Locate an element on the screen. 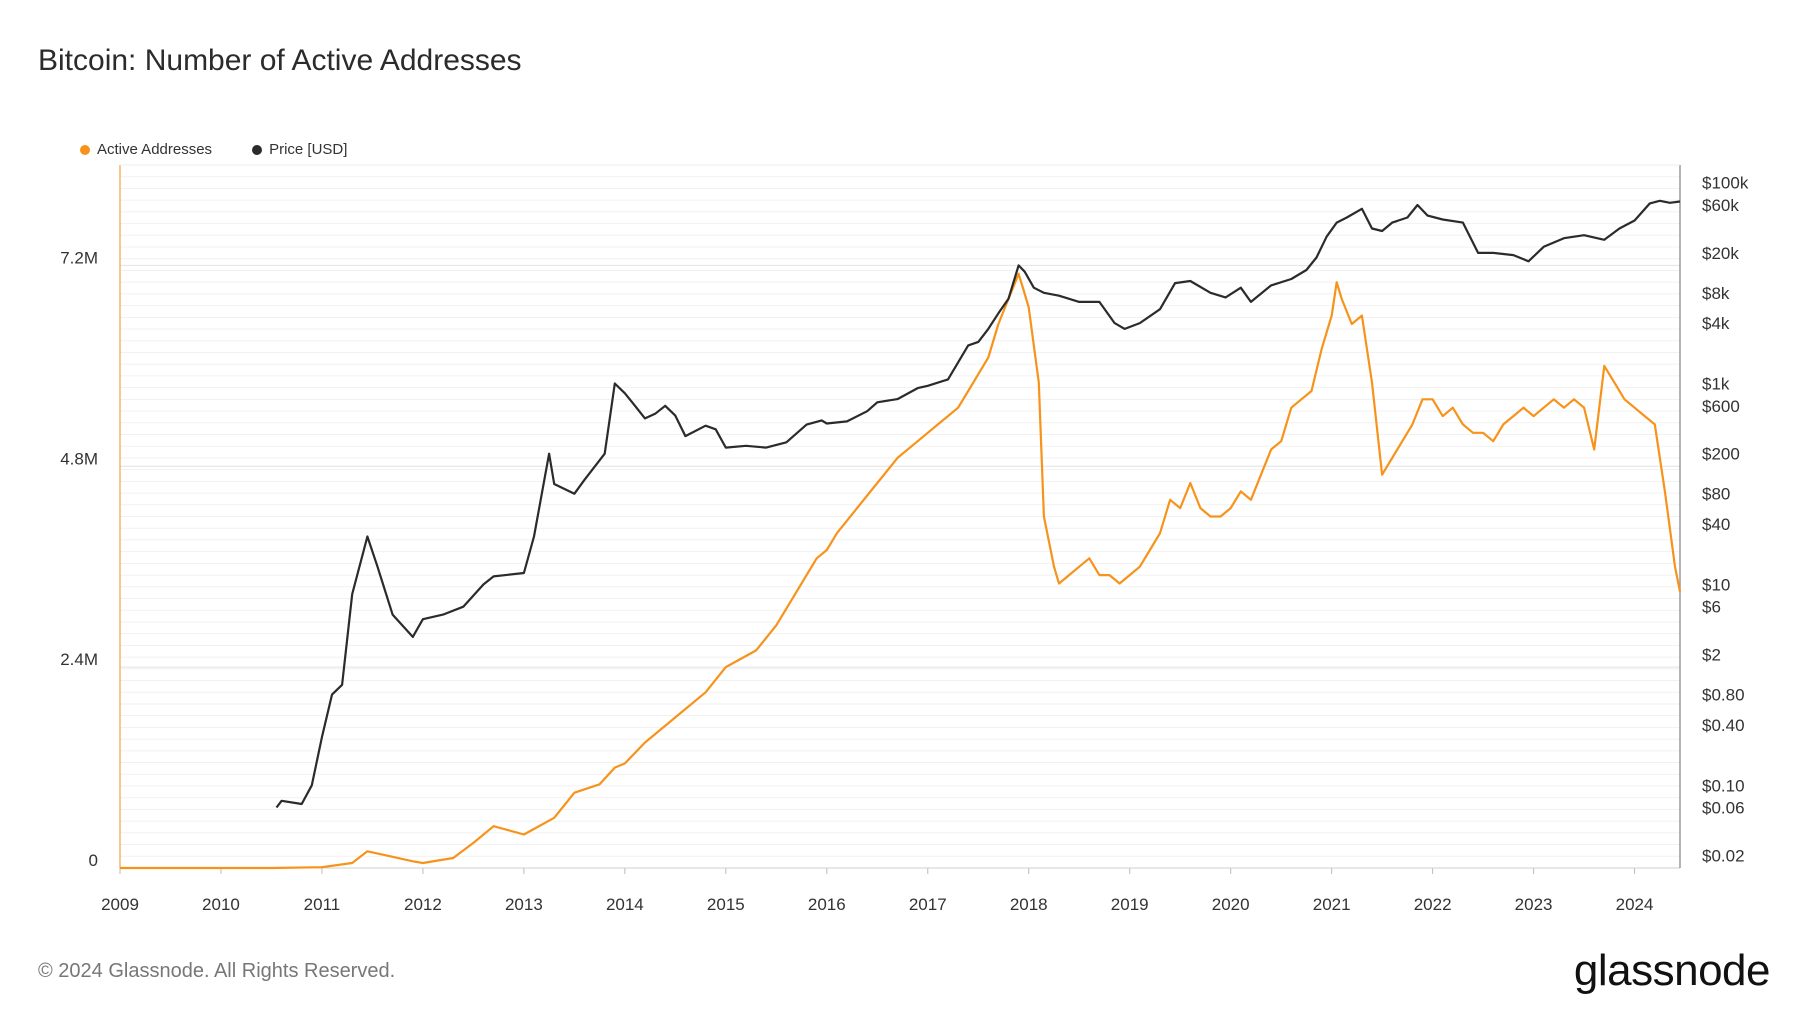 The width and height of the screenshot is (1800, 1013). chart-title: Bitcoin: Number of Active Addresses is located at coordinates (280, 60).